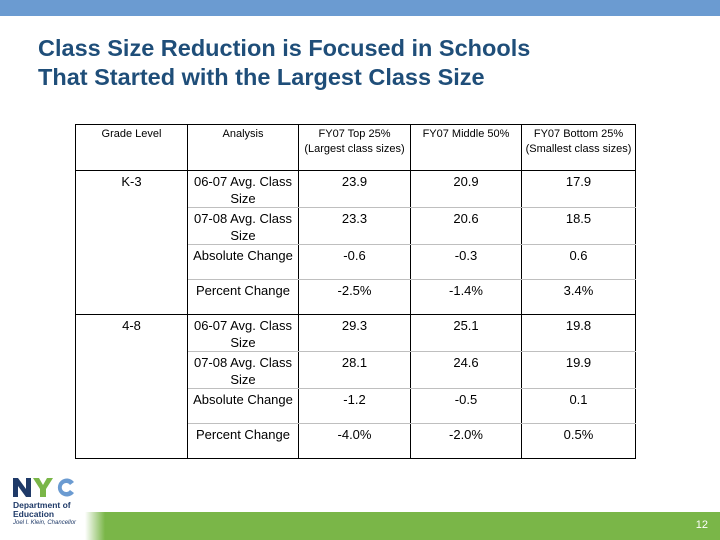  I want to click on top-accent-bar, so click(360, 8).